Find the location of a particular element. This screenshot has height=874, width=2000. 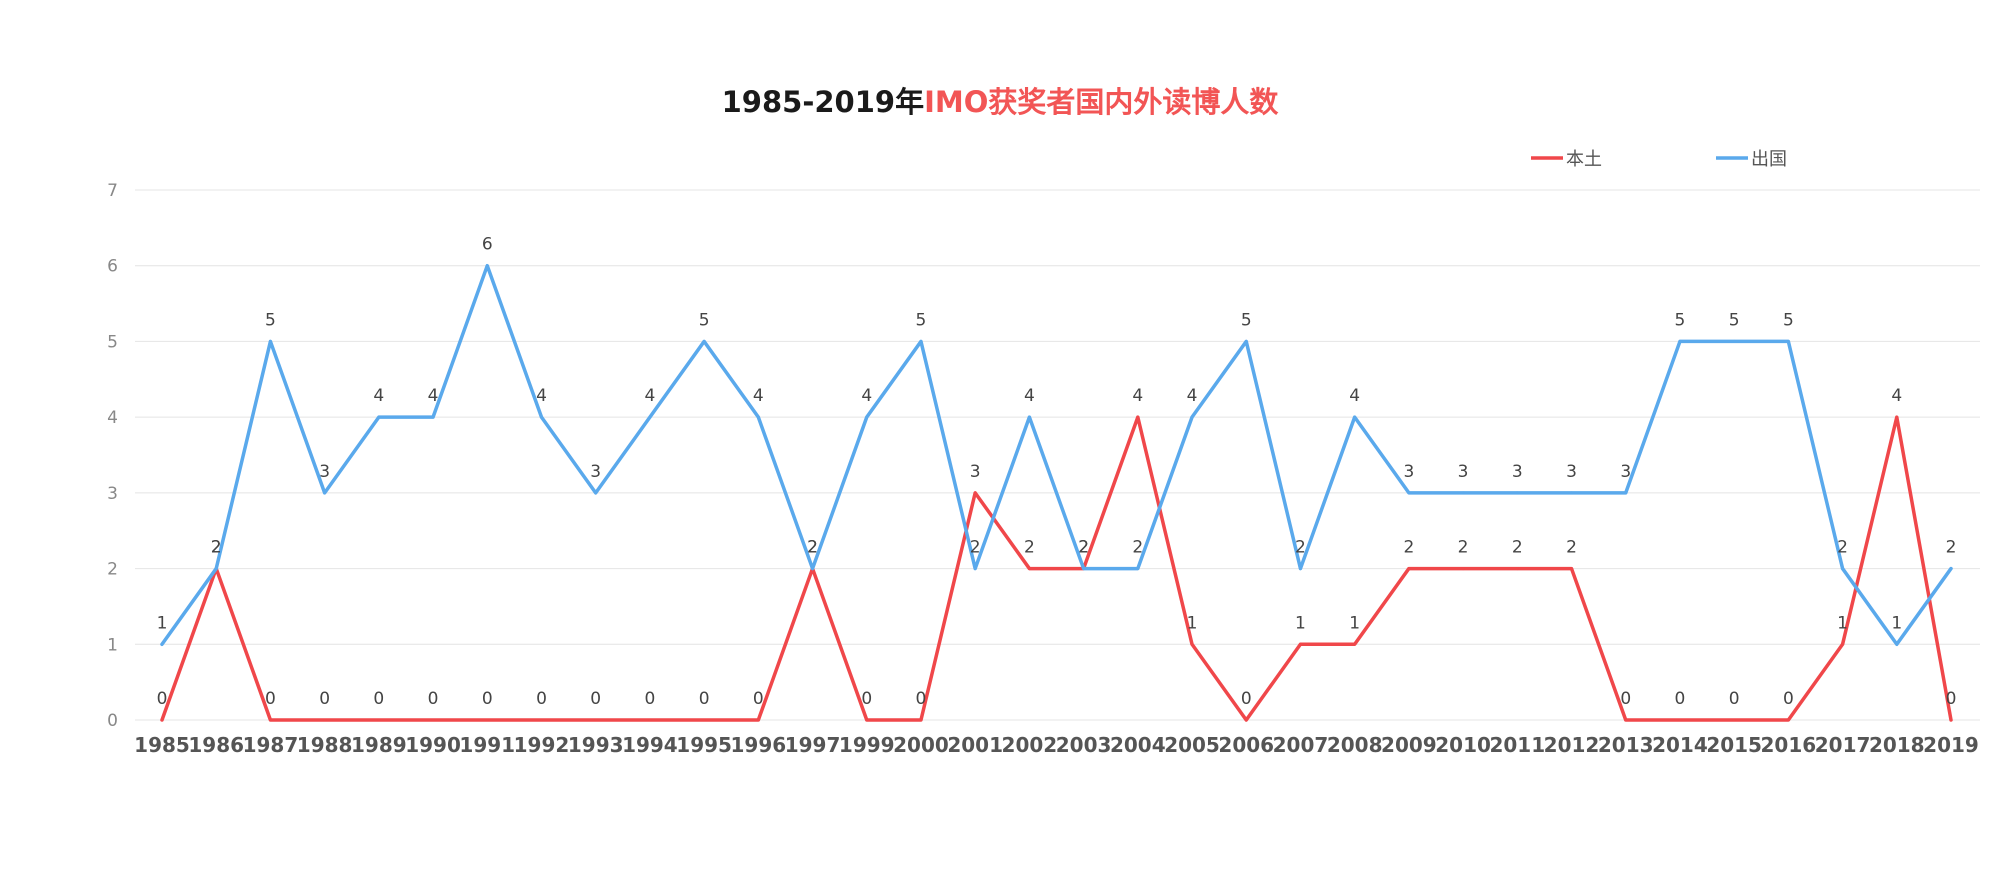

point-s1-1988 is located at coordinates (325, 493).